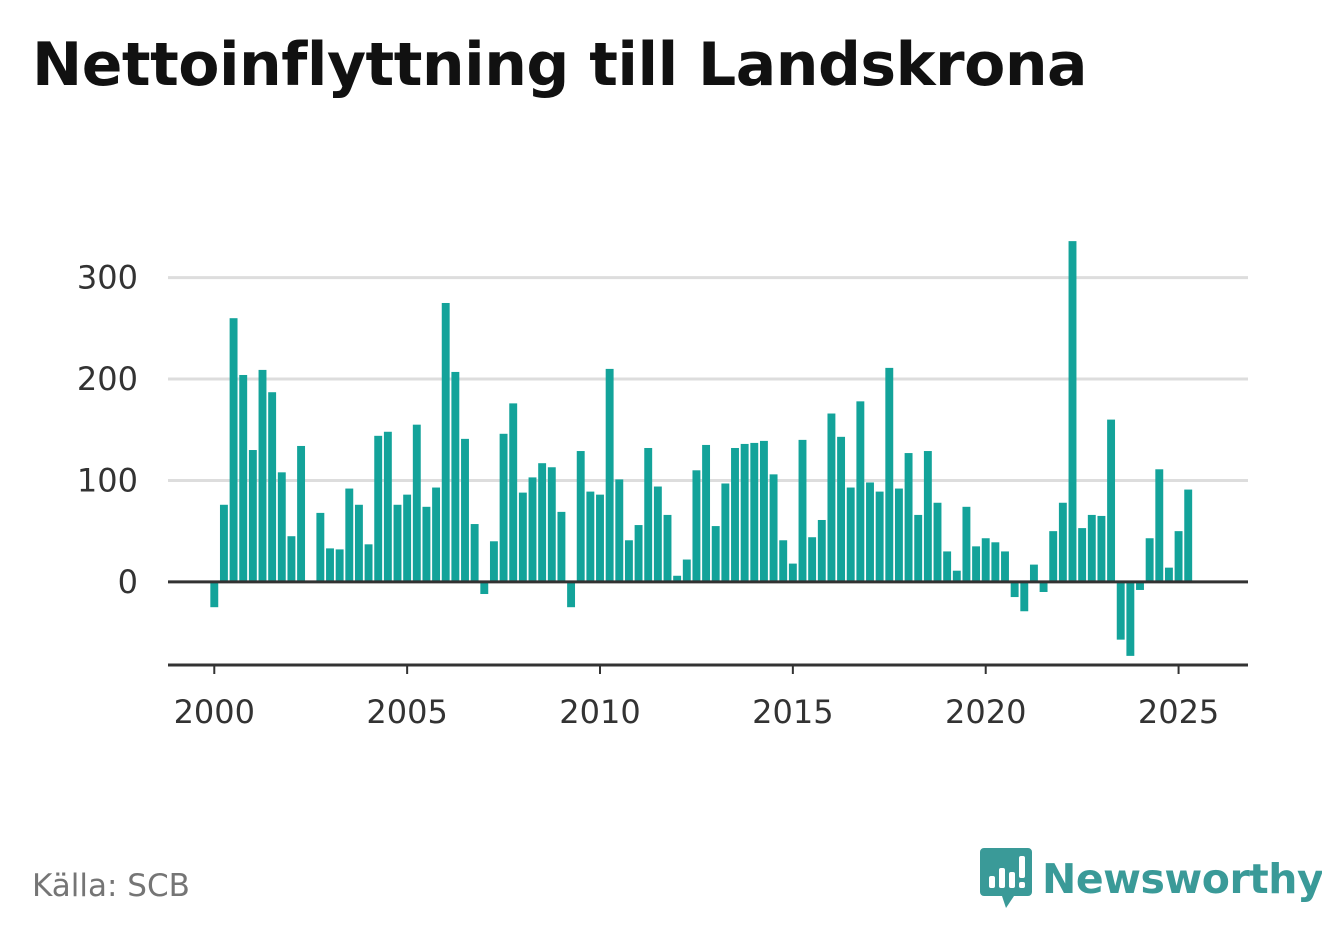 Image resolution: width=1322 pixels, height=939 pixels. Describe the element at coordinates (697, 712) in the screenshot. I see `x-tick-labels: 2000 2005 2010 2015 2020 2025` at that location.